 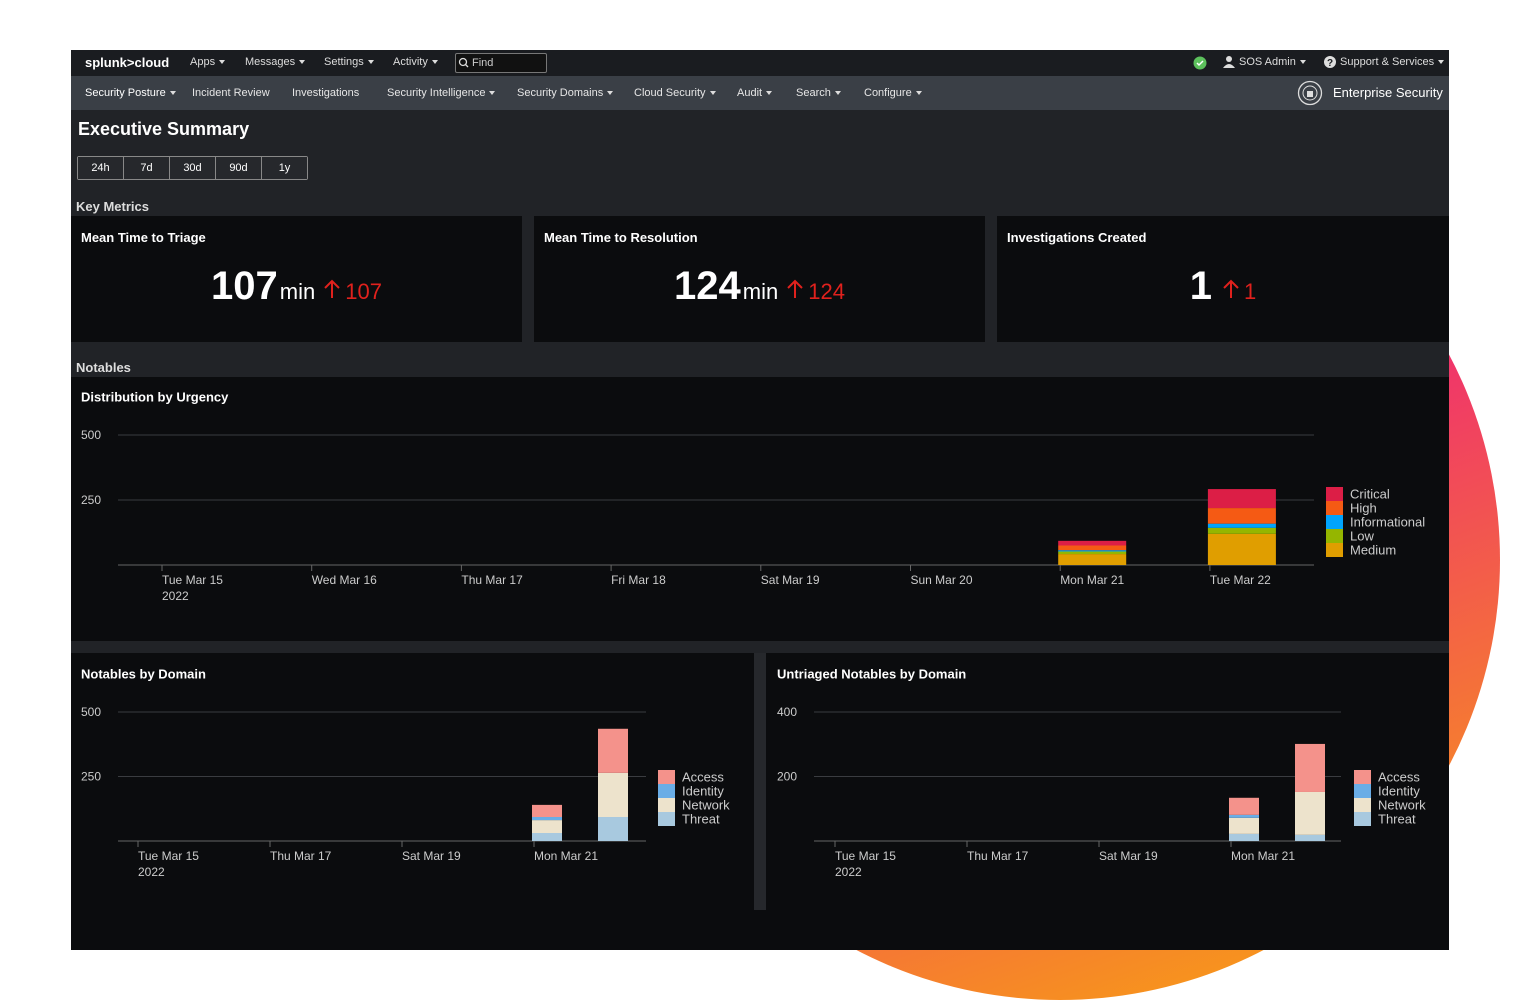 What do you see at coordinates (193, 168) in the screenshot?
I see `time-button: 30d` at bounding box center [193, 168].